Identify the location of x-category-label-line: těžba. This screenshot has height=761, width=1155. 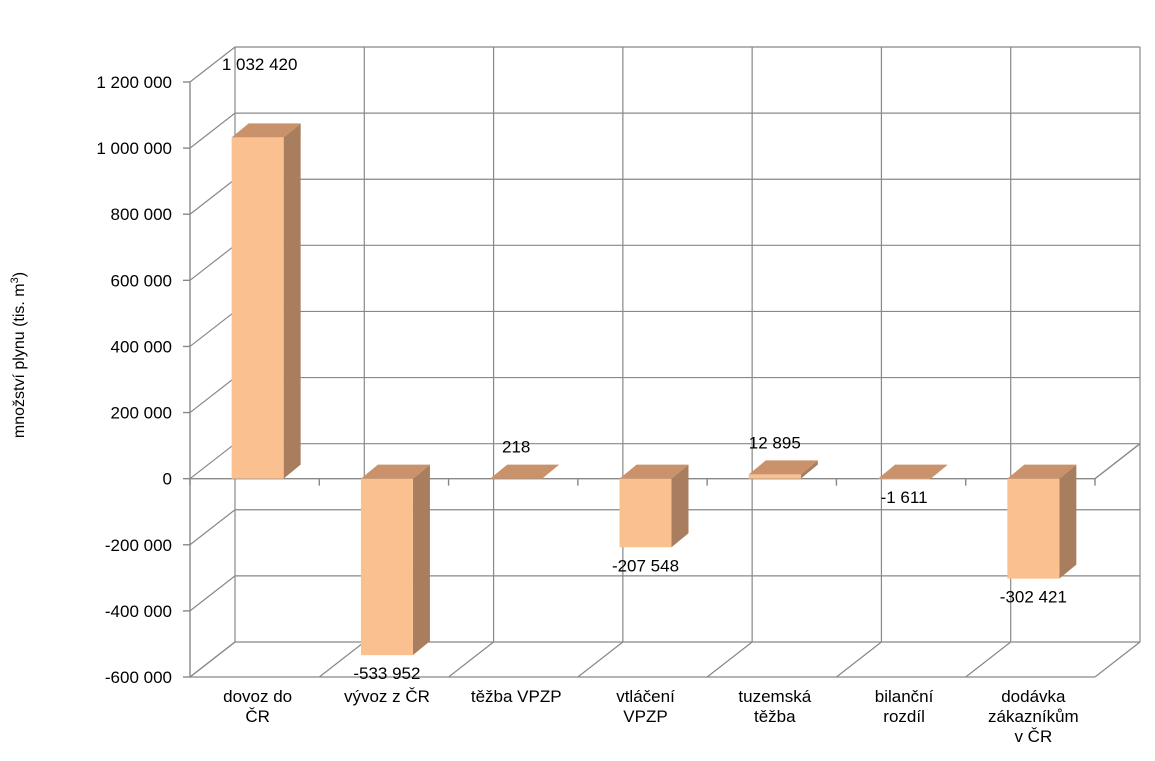
(775, 716).